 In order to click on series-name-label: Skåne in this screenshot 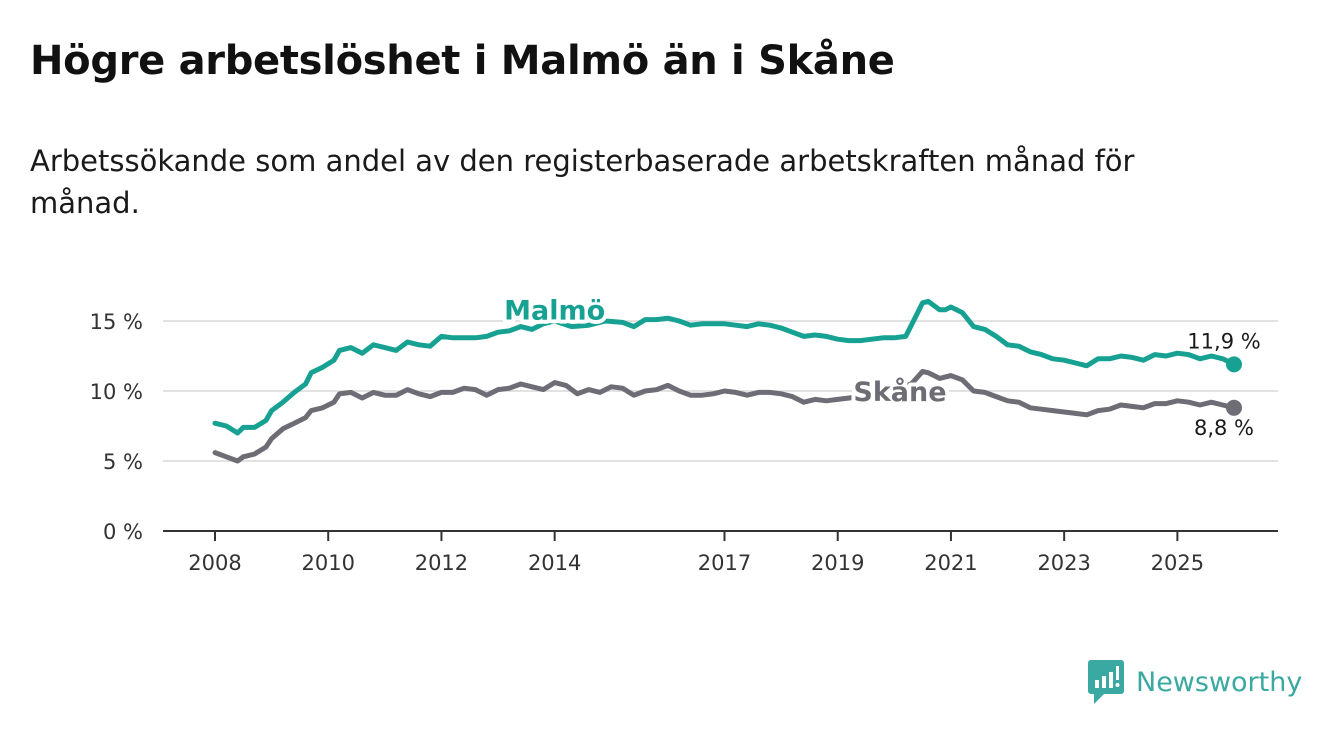, I will do `click(899, 392)`.